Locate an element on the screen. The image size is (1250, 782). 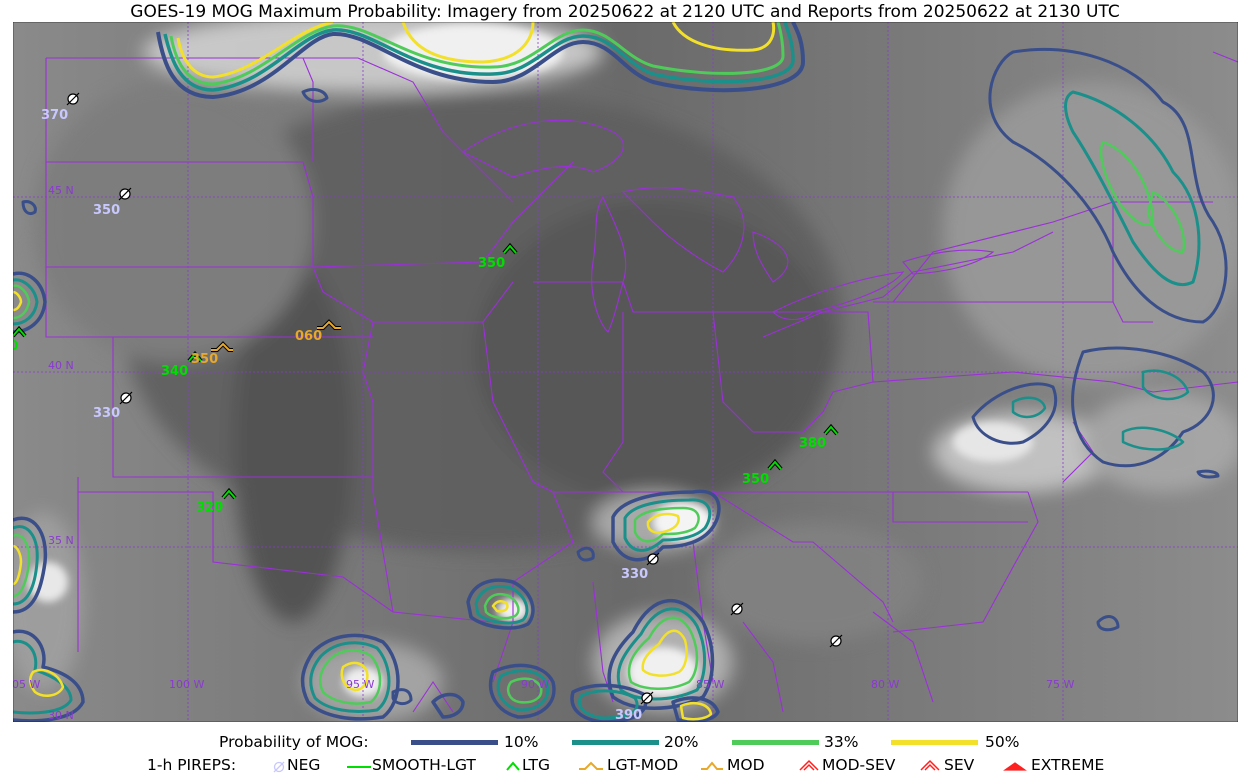
legend-neg-icon is located at coordinates (279, 767).